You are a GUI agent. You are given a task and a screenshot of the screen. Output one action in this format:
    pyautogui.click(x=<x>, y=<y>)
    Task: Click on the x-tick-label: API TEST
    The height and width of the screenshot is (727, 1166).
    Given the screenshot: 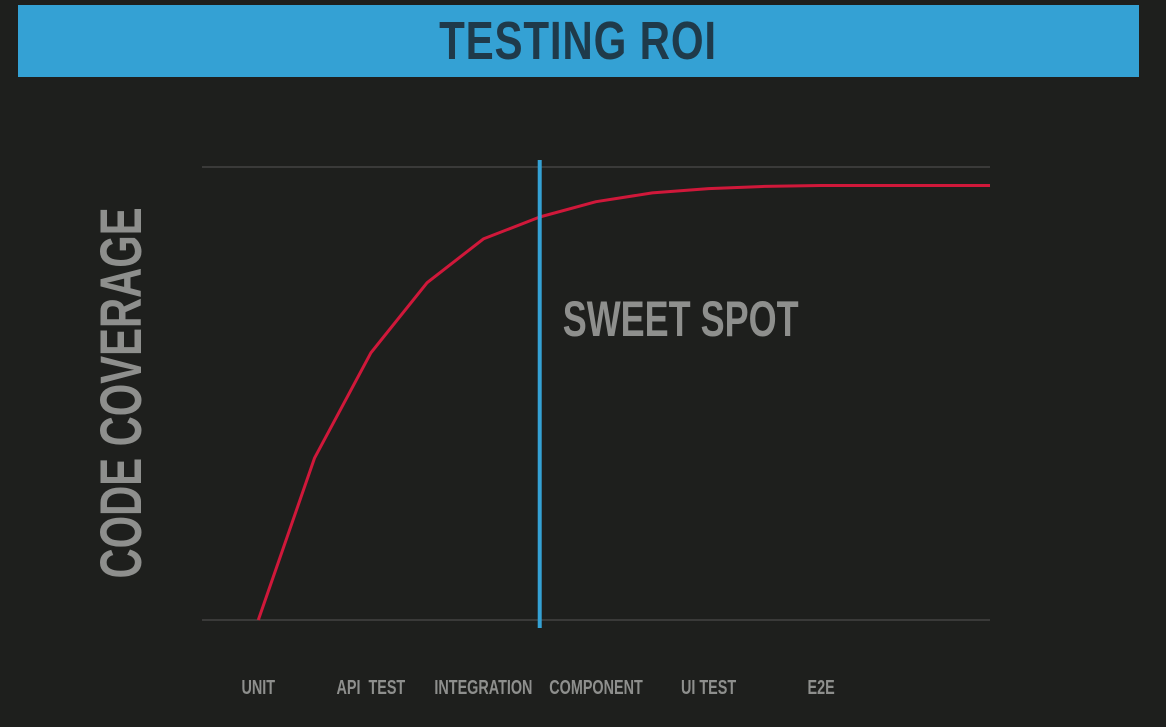 What is the action you would take?
    pyautogui.click(x=370, y=687)
    